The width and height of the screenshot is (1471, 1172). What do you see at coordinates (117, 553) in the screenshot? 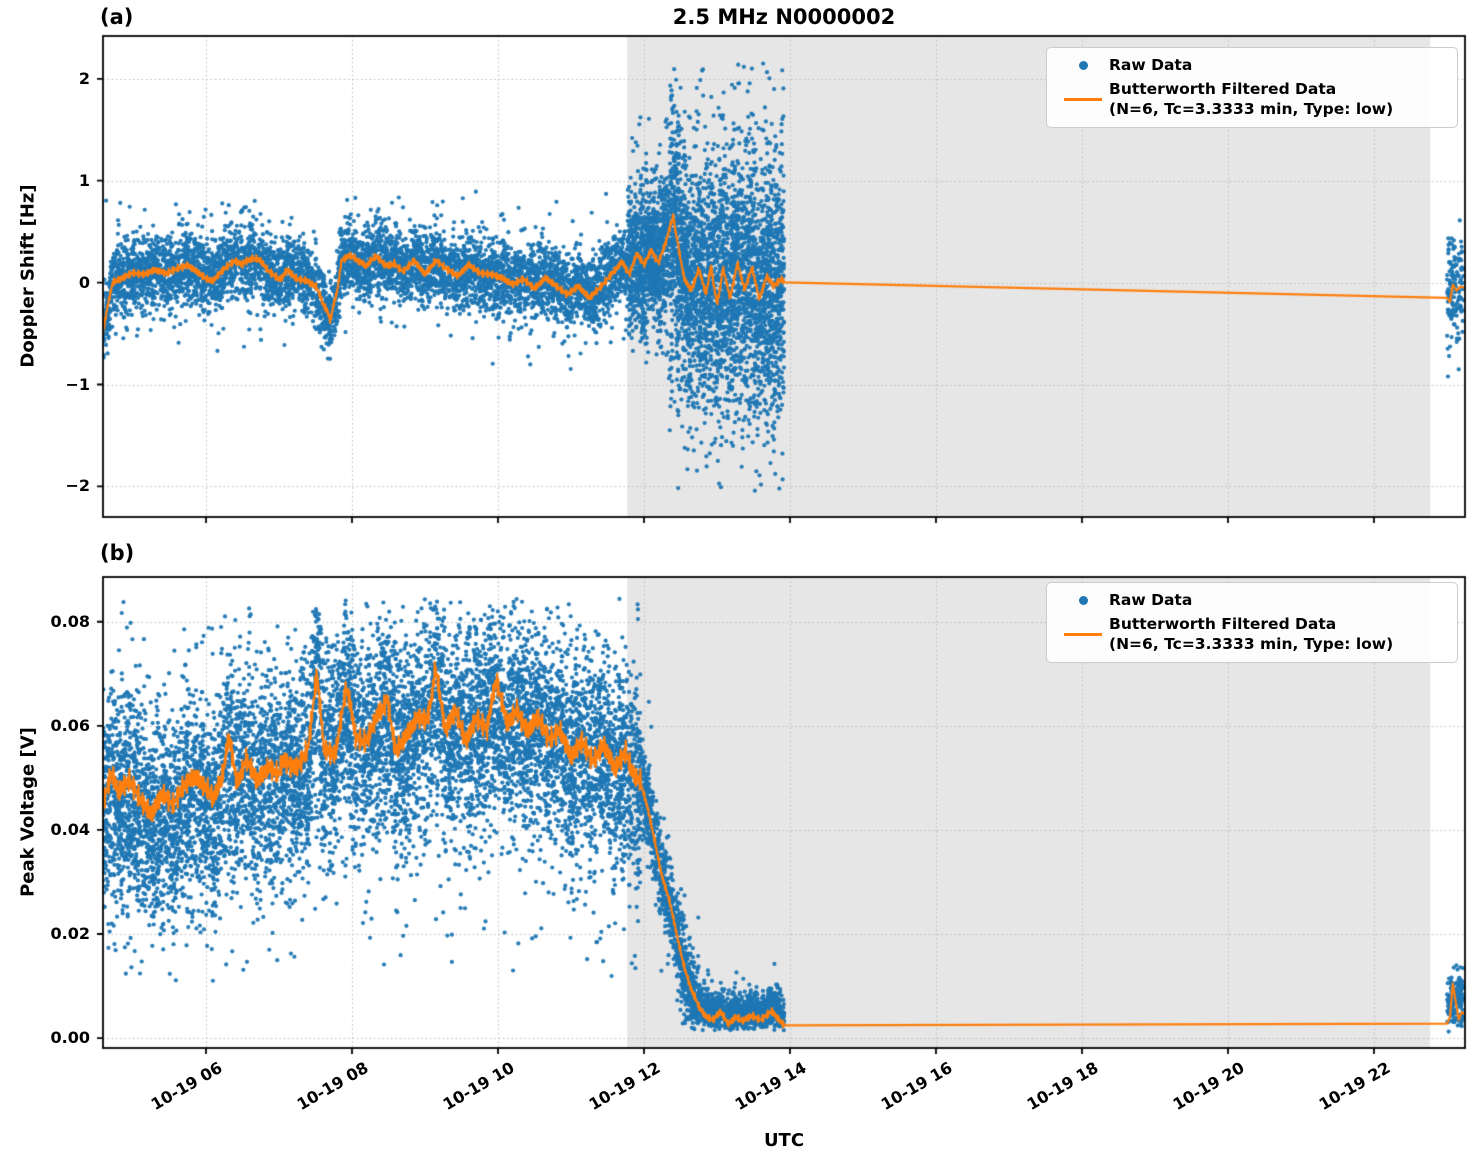
I see `panel-b-label: (b)` at bounding box center [117, 553].